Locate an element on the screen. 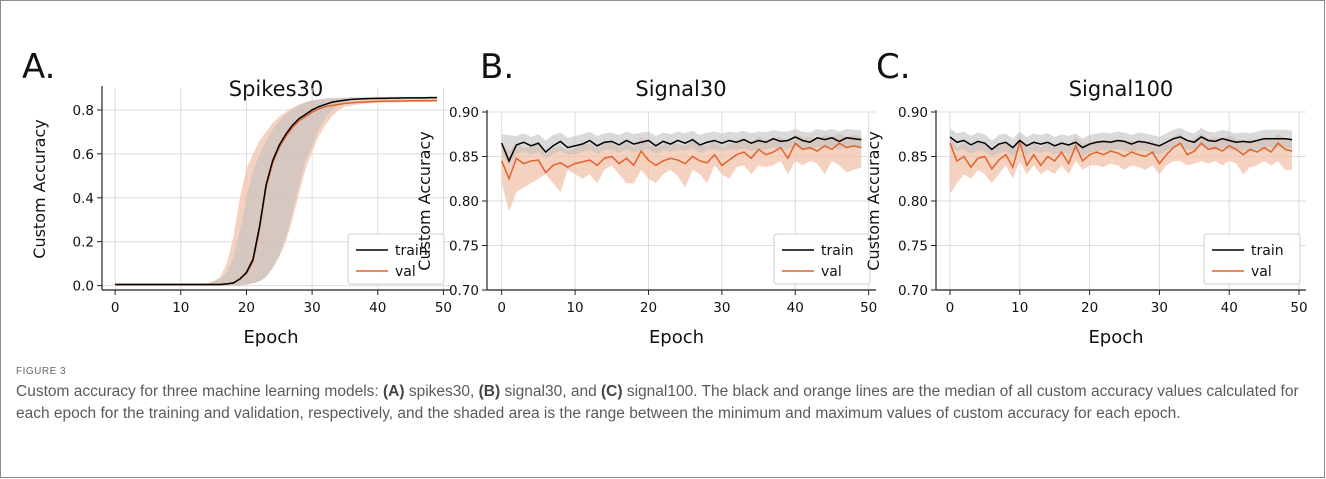 The width and height of the screenshot is (1326, 479). panel-label: B. is located at coordinates (497, 67).